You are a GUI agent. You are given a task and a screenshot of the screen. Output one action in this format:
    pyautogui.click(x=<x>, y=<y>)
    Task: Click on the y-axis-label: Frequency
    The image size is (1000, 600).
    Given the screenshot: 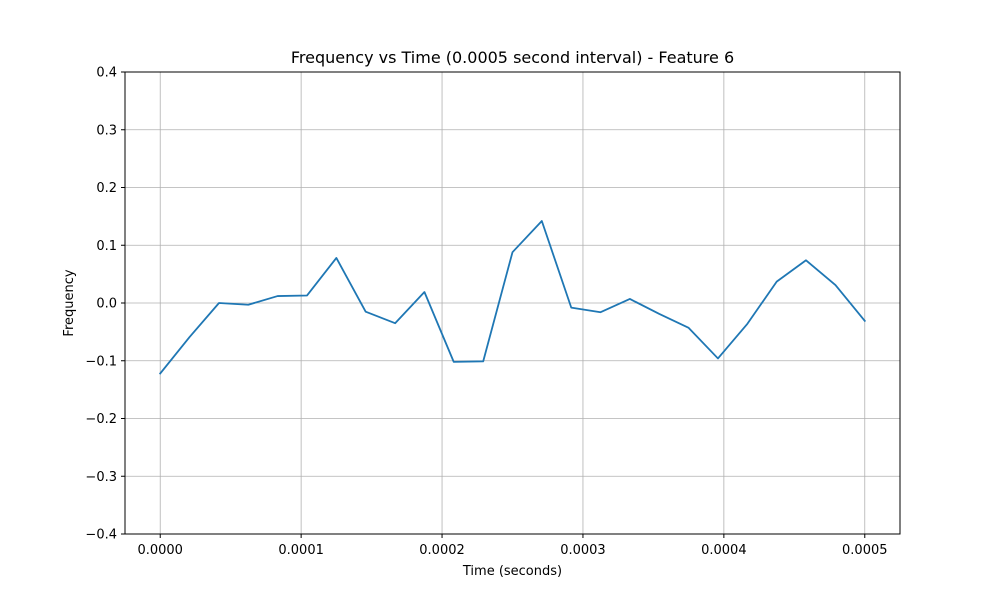 What is the action you would take?
    pyautogui.click(x=69, y=302)
    